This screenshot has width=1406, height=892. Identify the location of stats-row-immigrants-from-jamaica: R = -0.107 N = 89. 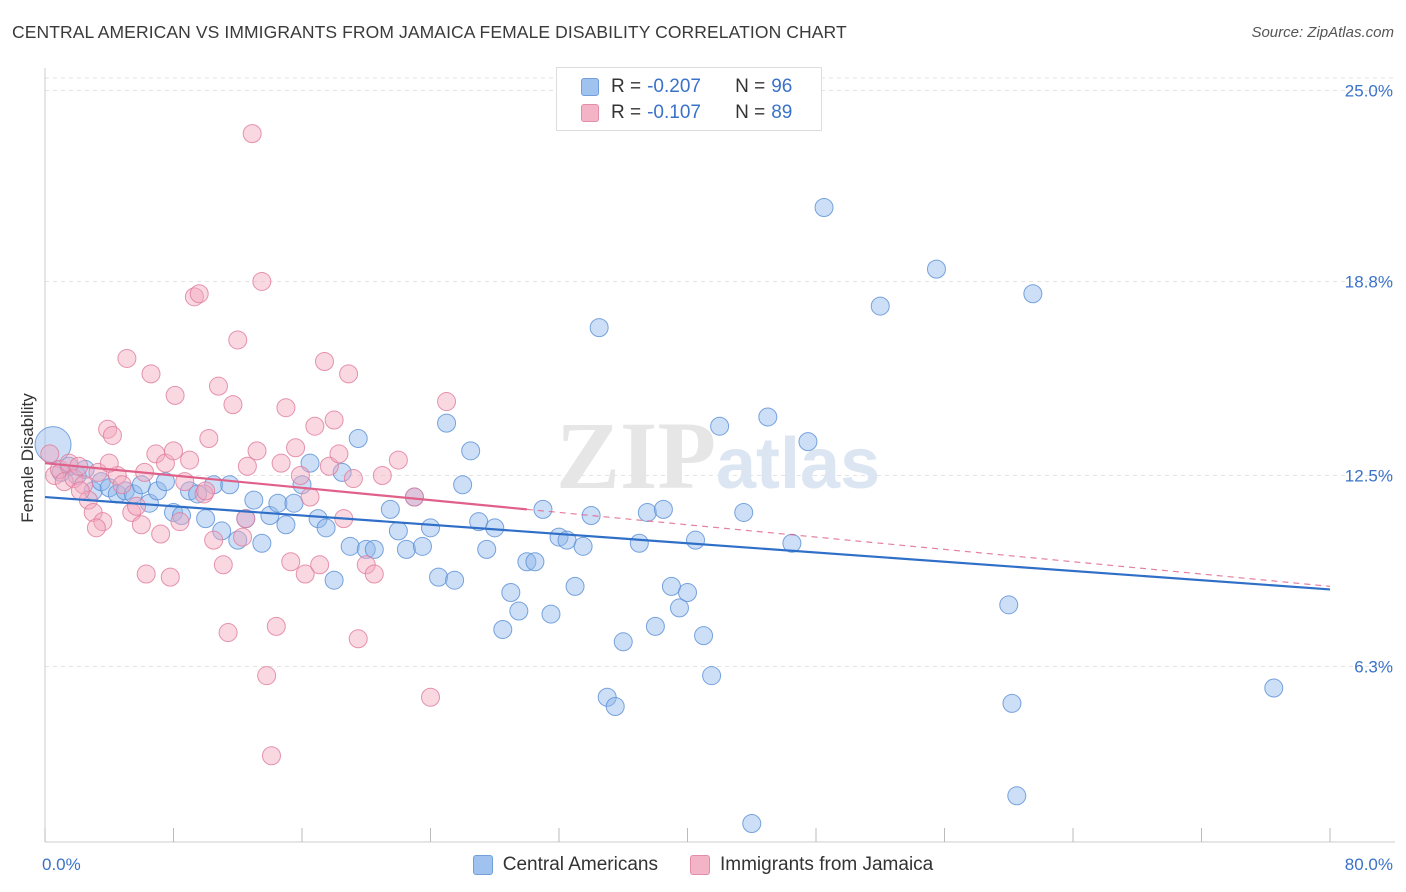
(686, 113).